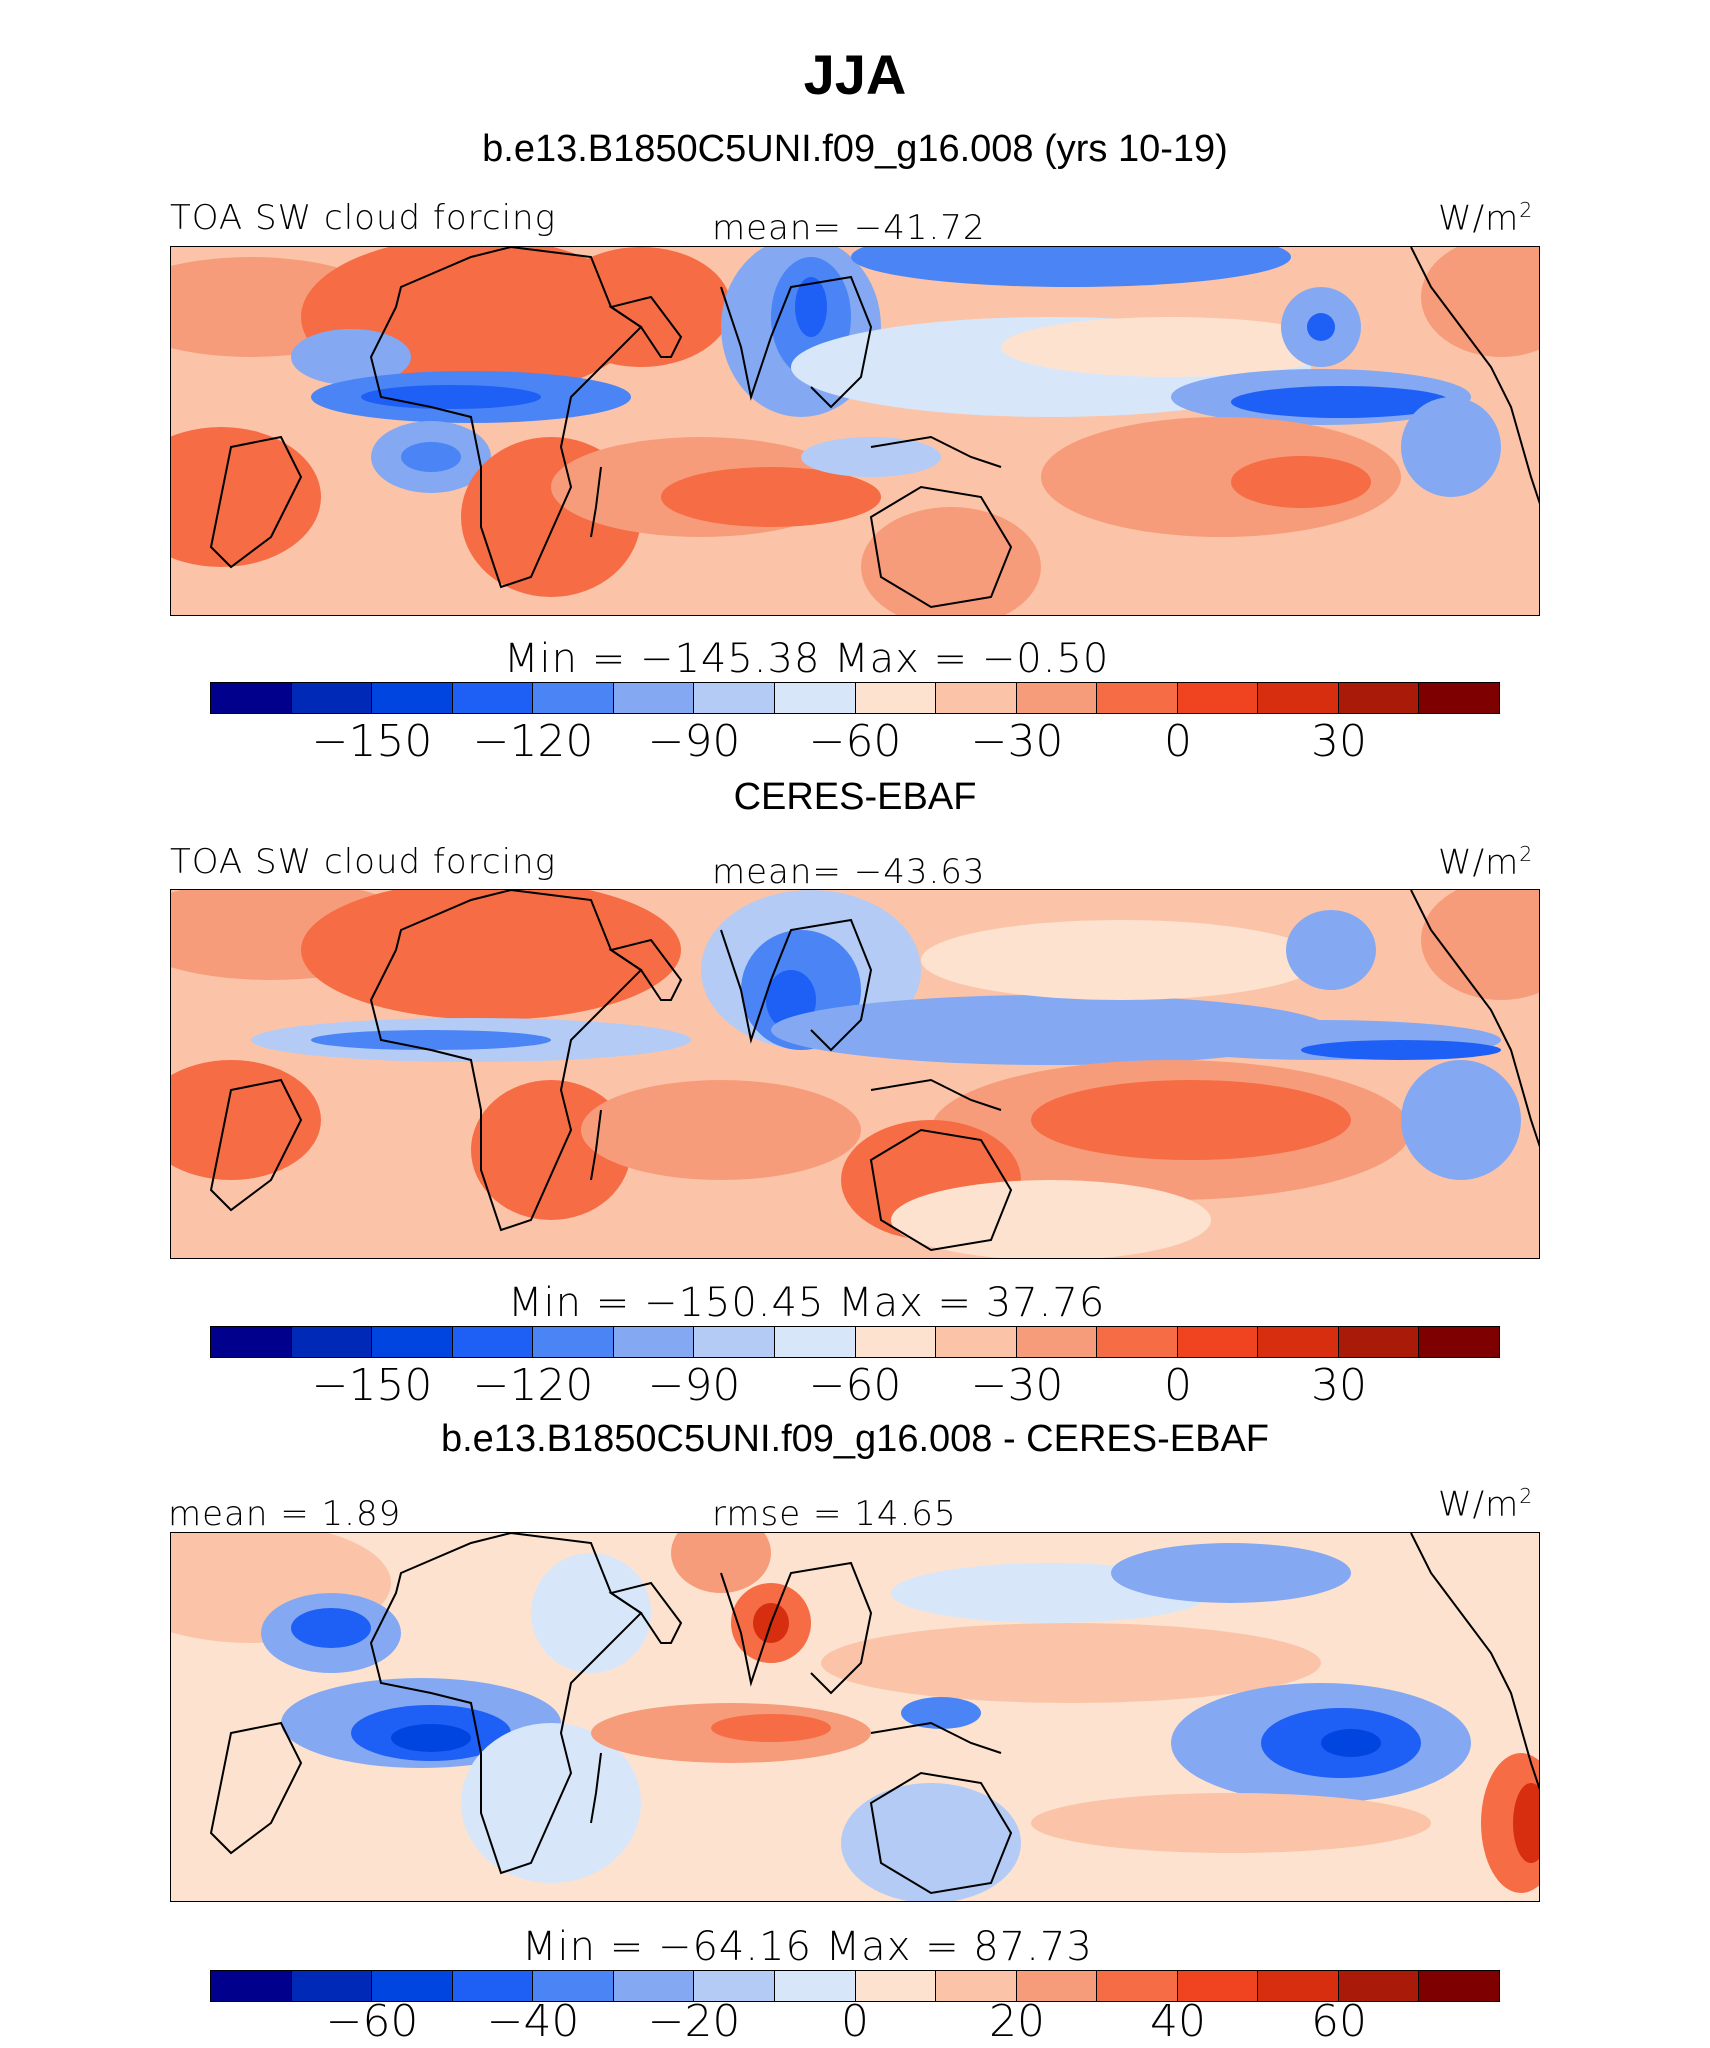  I want to click on panel-2-mean-label: mean= −43.63, so click(849, 872).